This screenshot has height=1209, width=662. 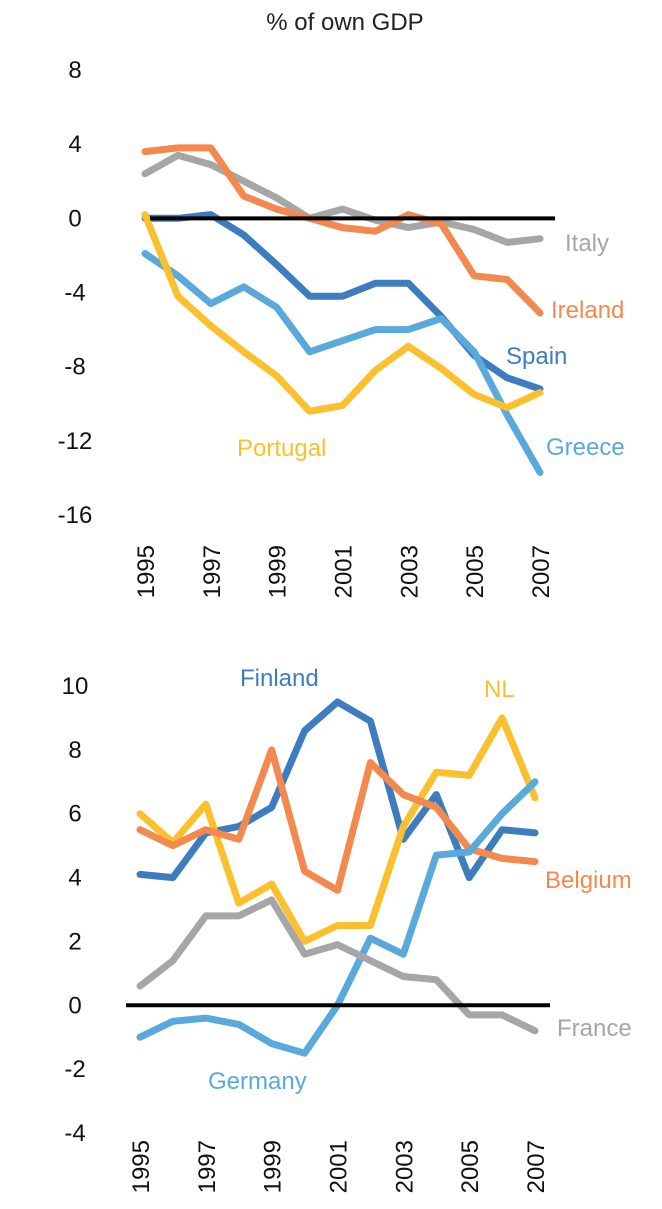 I want to click on y-tick-label: 10, so click(x=75, y=686).